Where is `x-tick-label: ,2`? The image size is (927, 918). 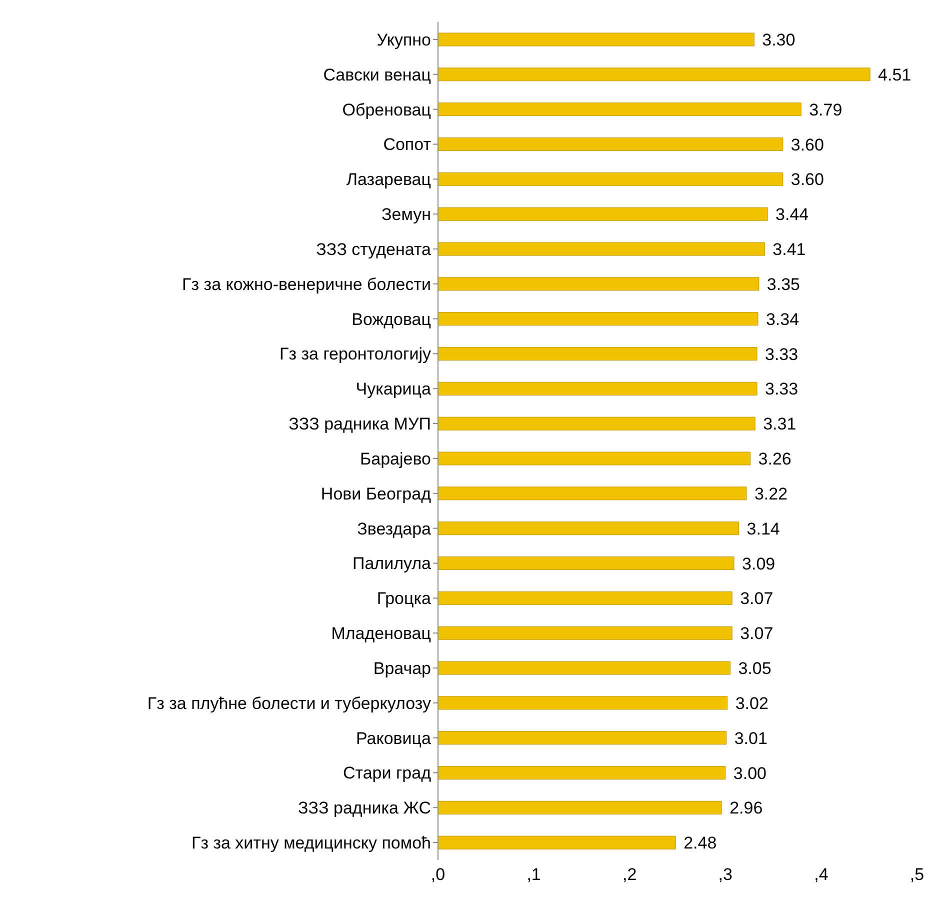
x-tick-label: ,2 is located at coordinates (629, 874).